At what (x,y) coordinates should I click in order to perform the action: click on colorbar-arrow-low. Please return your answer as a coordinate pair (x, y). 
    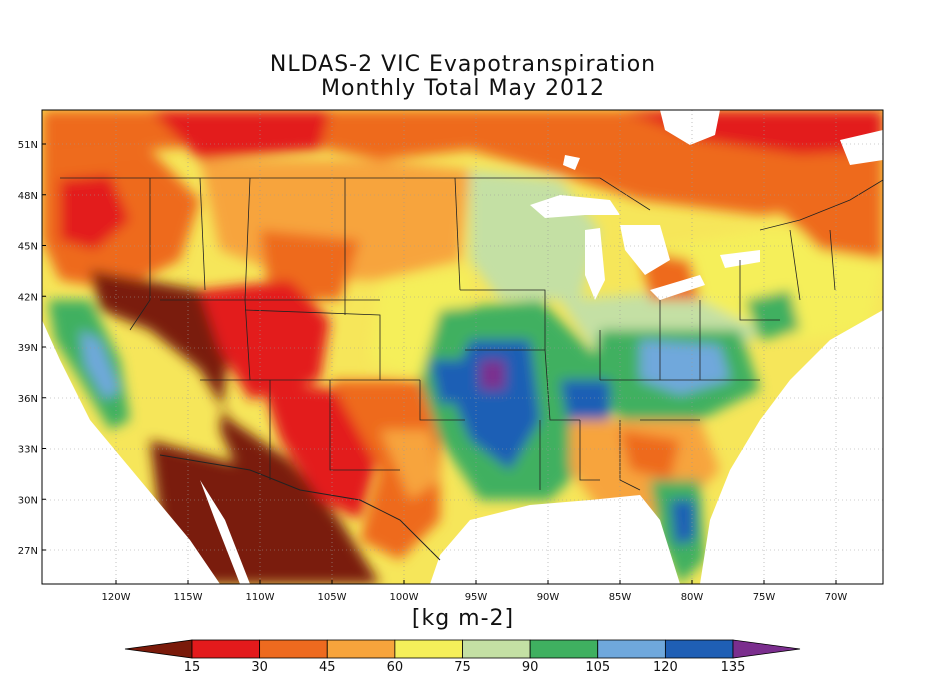
    Looking at the image, I should click on (158, 649).